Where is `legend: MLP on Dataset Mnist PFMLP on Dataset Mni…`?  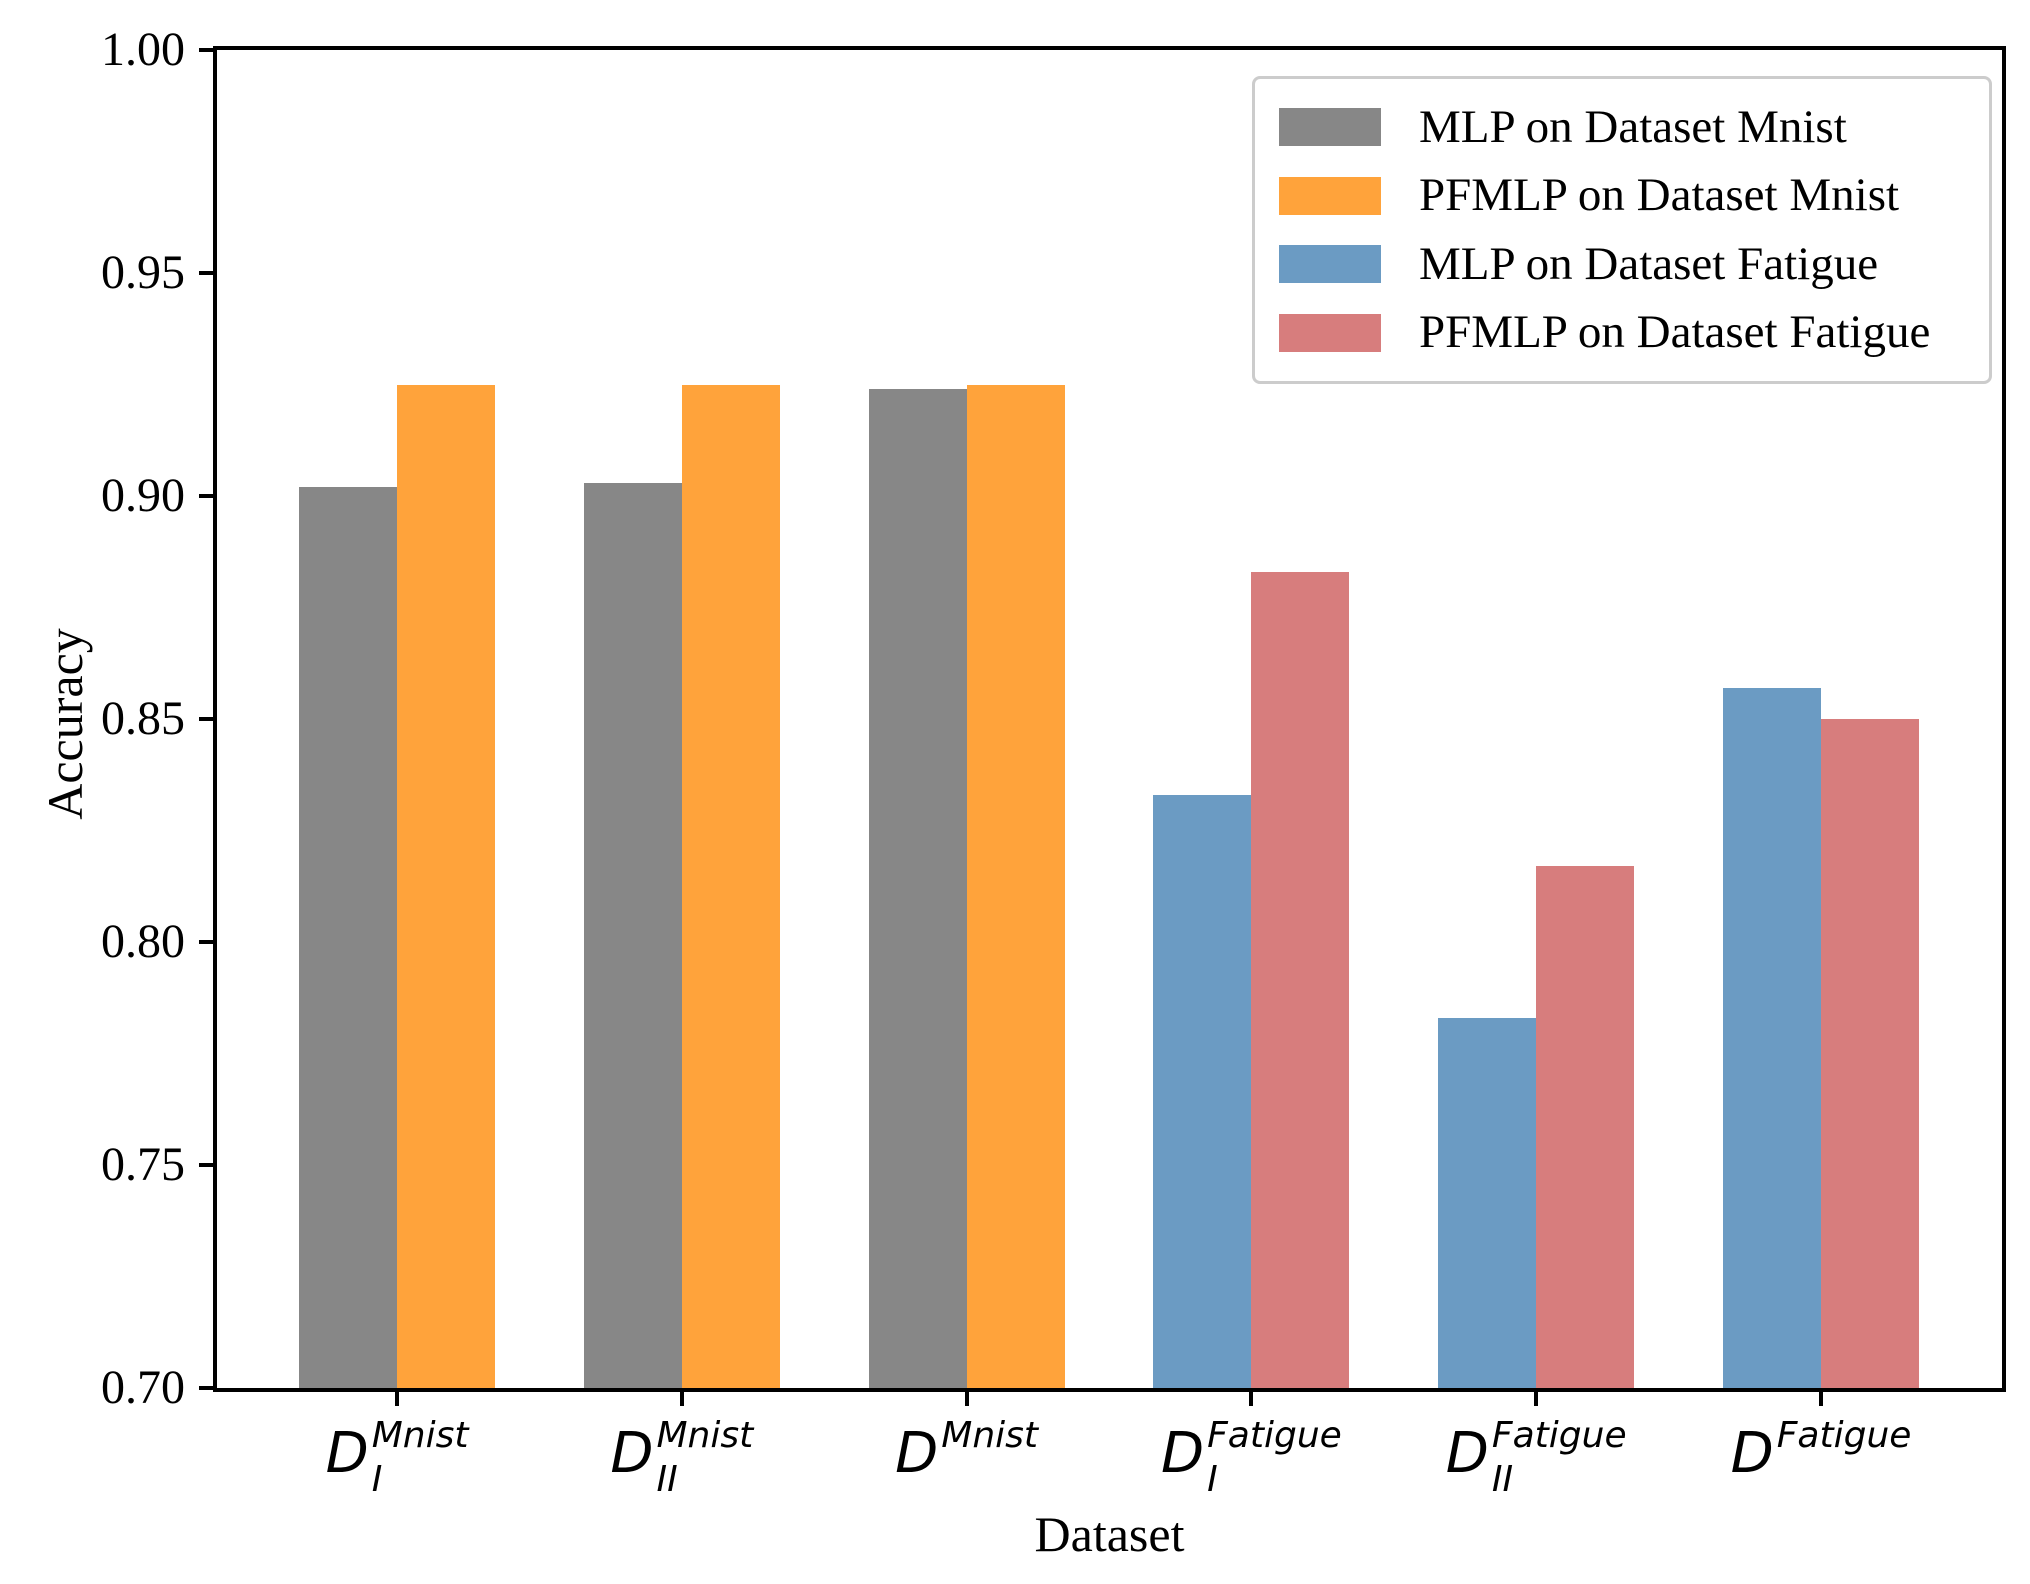
legend: MLP on Dataset Mnist PFMLP on Dataset Mni… is located at coordinates (1622, 230).